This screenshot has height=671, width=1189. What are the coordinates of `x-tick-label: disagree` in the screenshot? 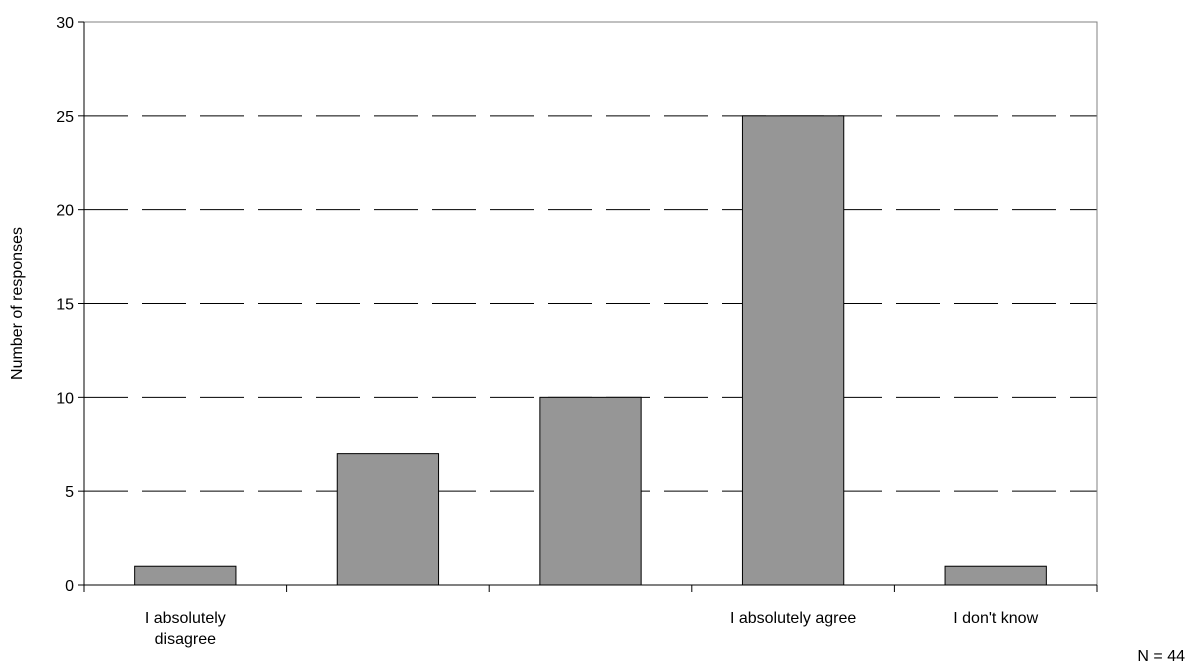 It's located at (185, 639).